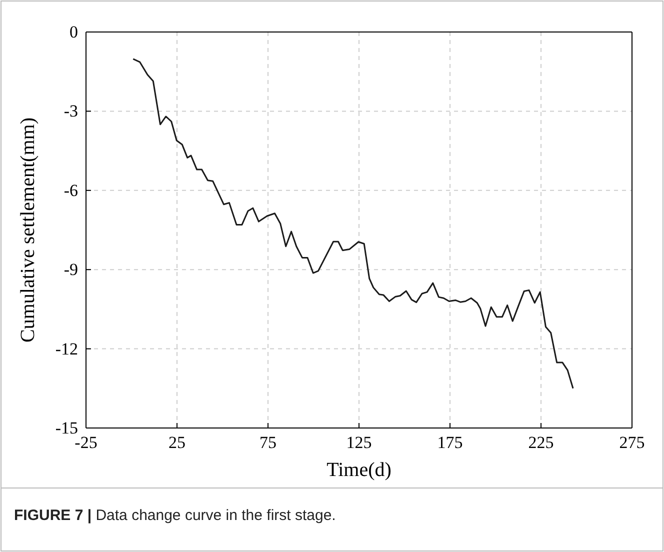  What do you see at coordinates (71, 111) in the screenshot?
I see `y-tick-label: -3` at bounding box center [71, 111].